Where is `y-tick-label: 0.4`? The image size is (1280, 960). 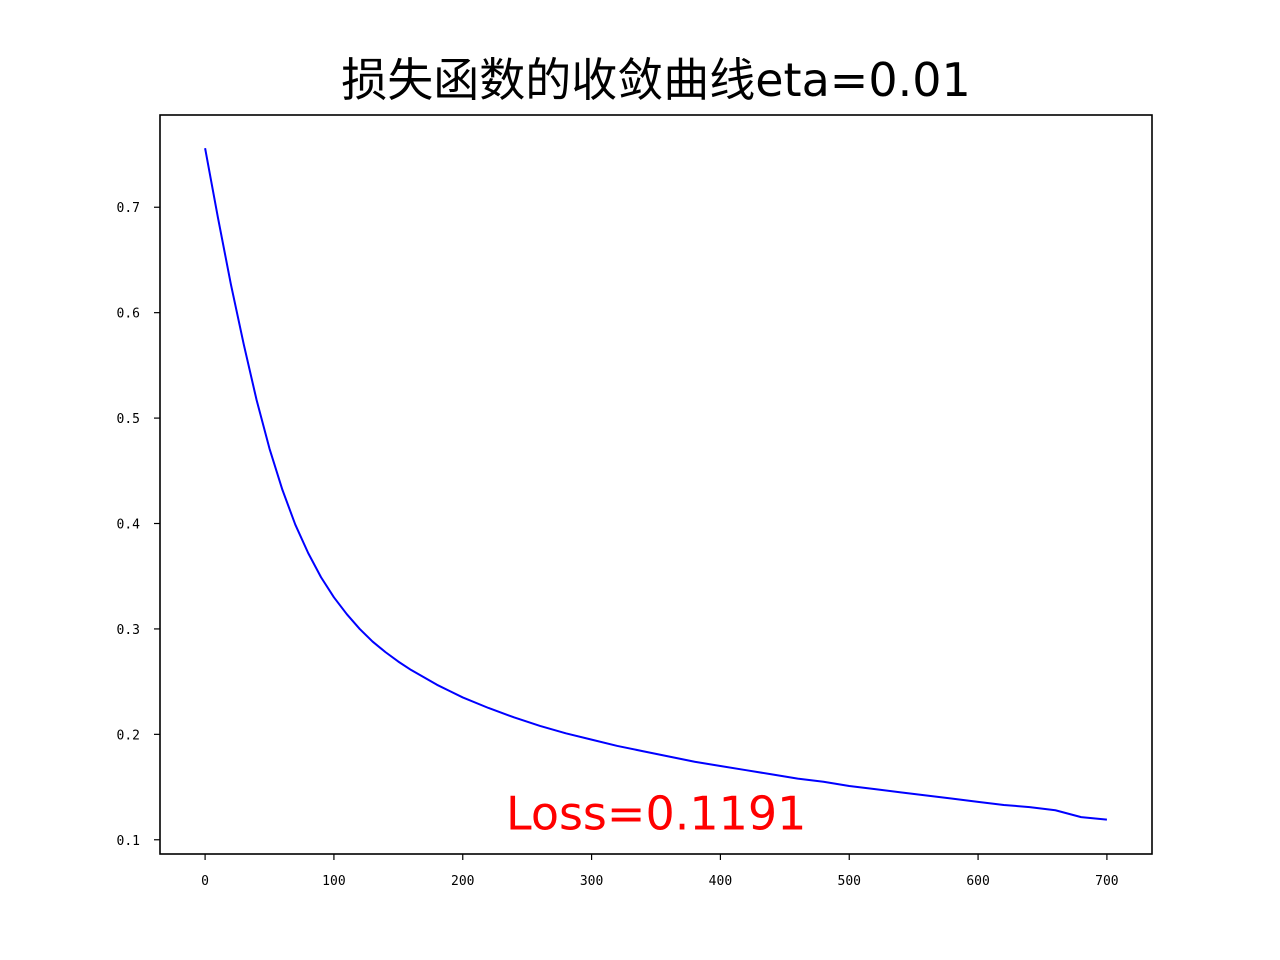
y-tick-label: 0.4 is located at coordinates (129, 525).